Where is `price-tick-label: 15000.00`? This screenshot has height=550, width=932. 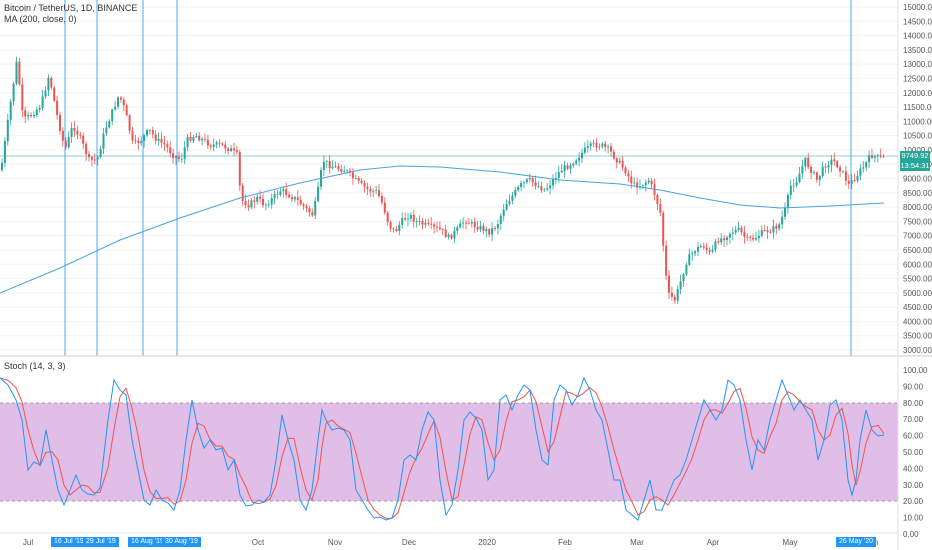 price-tick-label: 15000.00 is located at coordinates (917, 7).